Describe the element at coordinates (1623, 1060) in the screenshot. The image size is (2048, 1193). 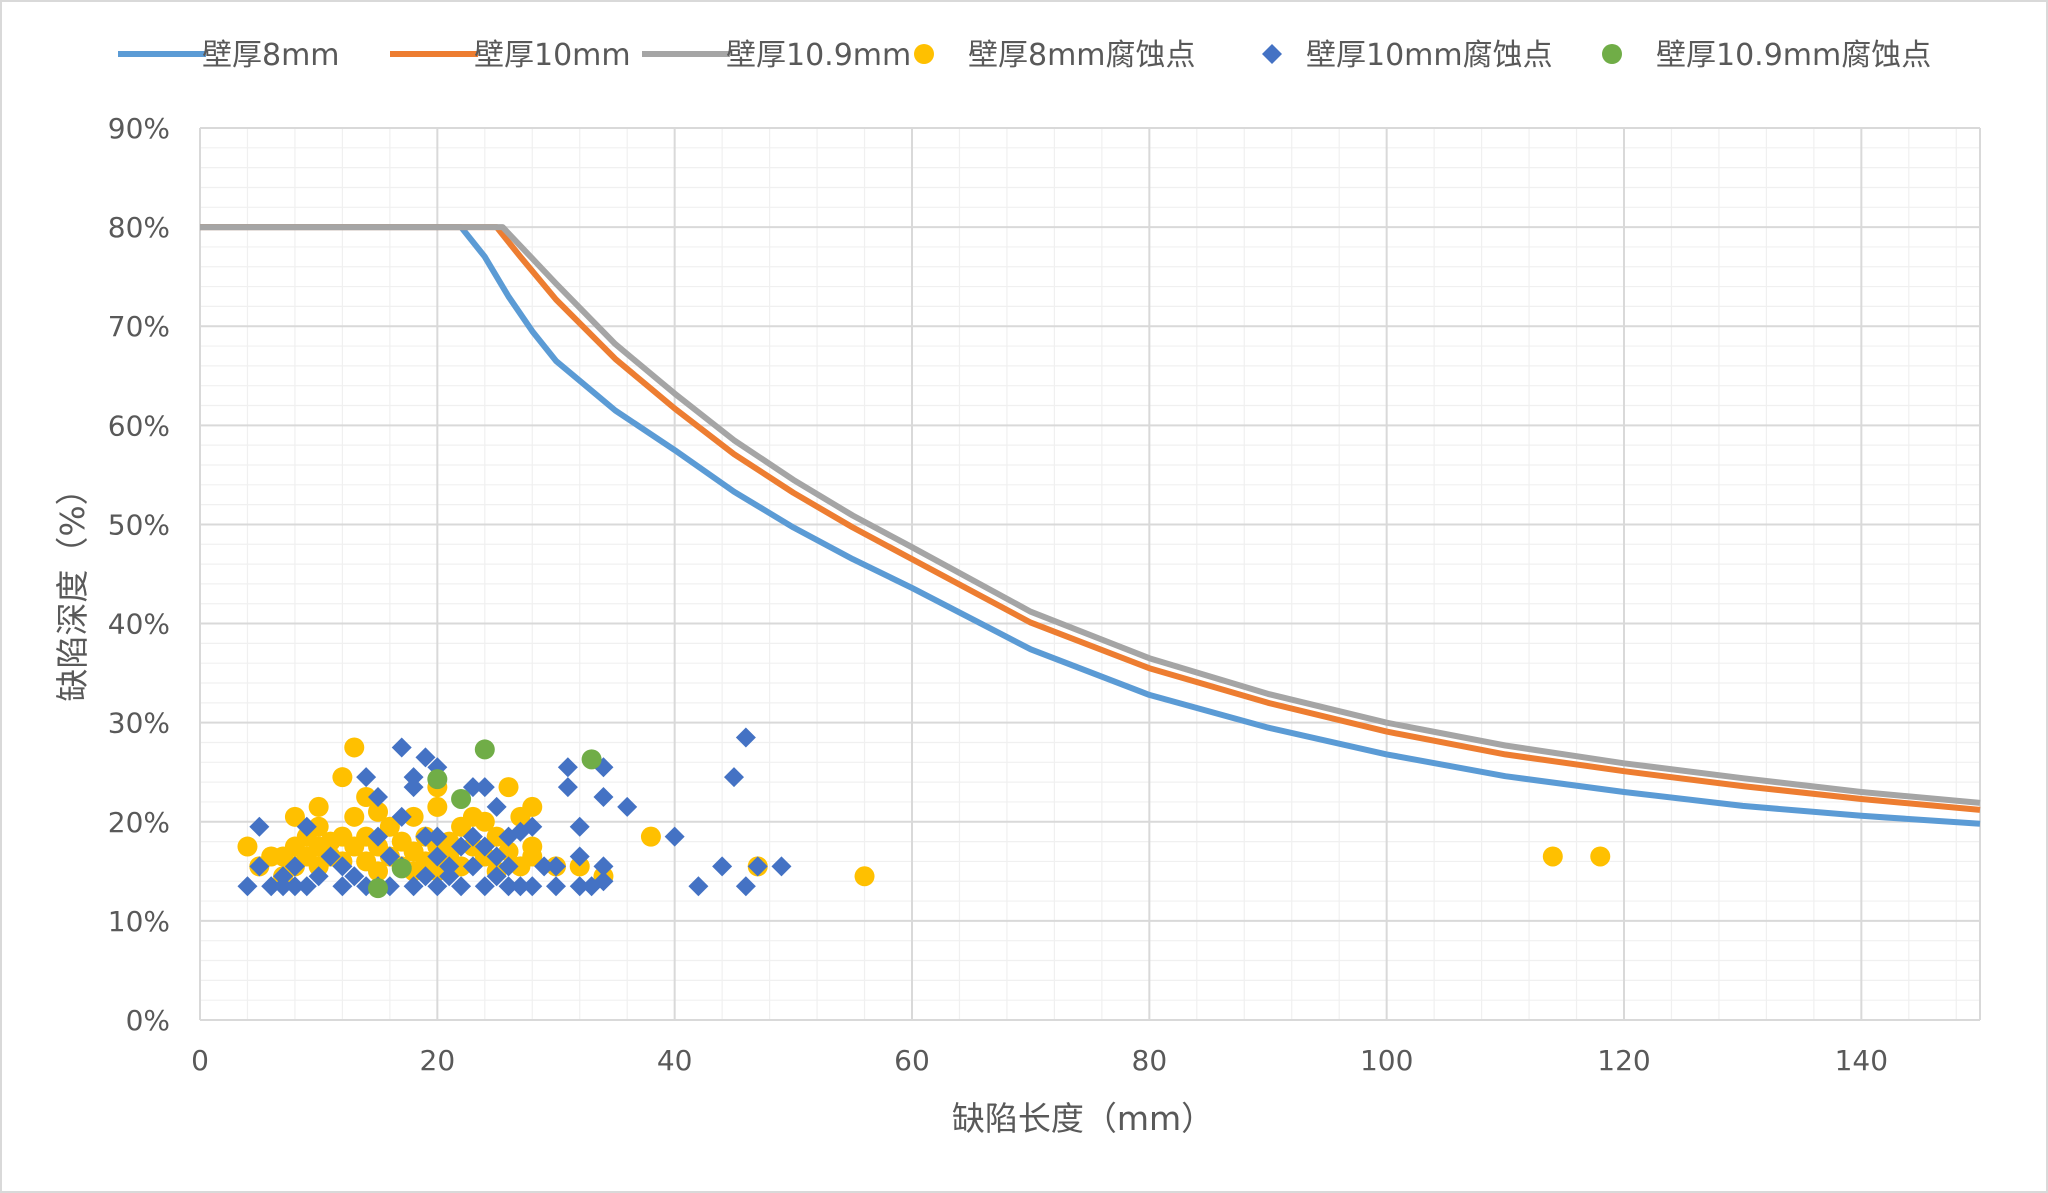
I see `x-tick-label: 120` at that location.